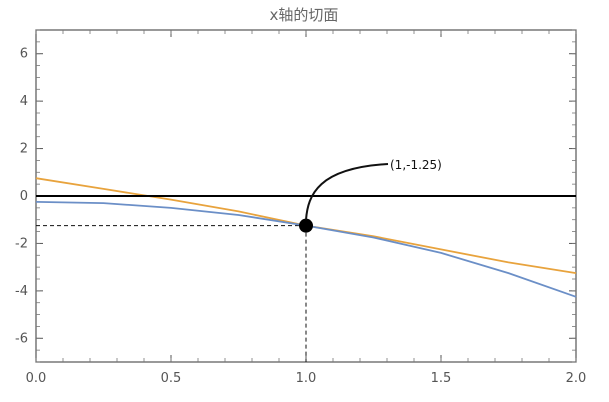  Describe the element at coordinates (441, 378) in the screenshot. I see `x-tick-label: 1.5` at that location.